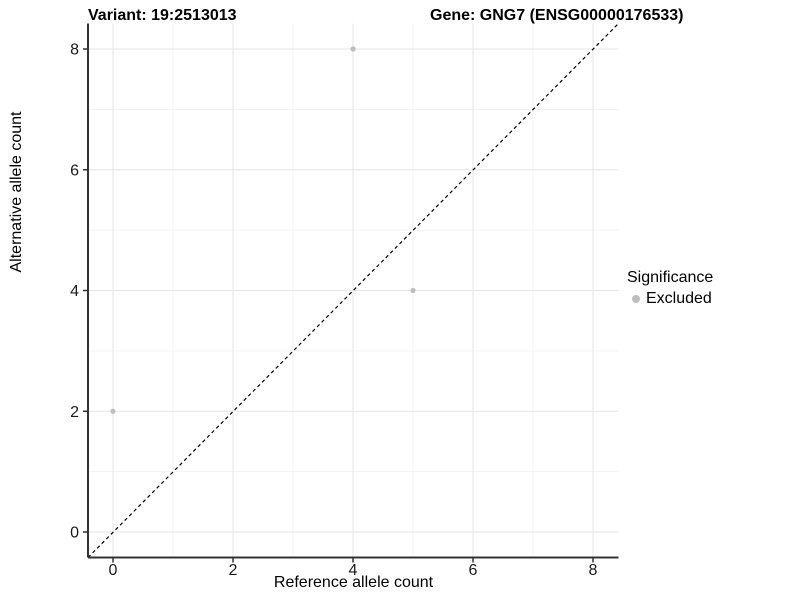 This screenshot has width=800, height=600. I want to click on legend-item-label: Excluded, so click(679, 298).